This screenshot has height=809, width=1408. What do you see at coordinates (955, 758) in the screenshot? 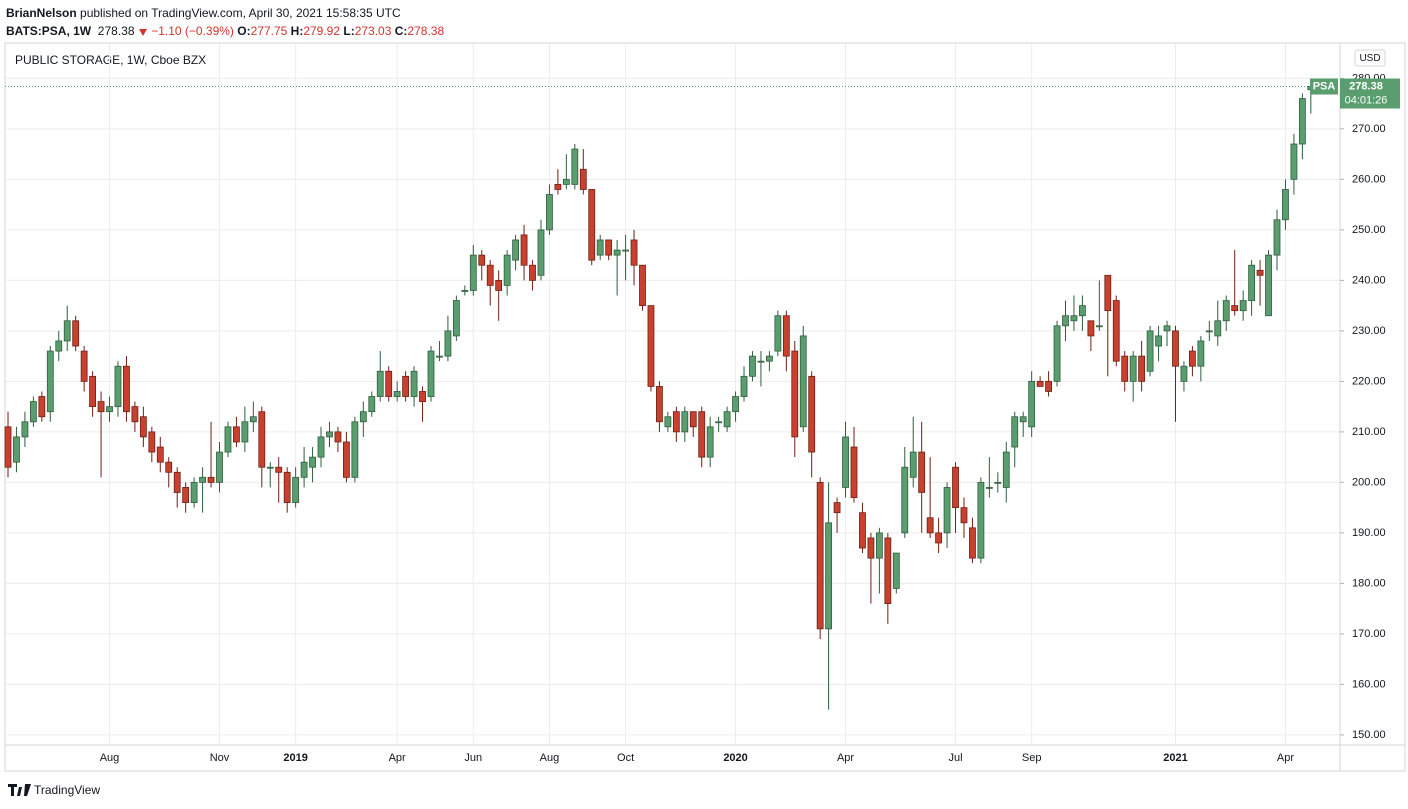
I see `x-tick-label: Jul` at bounding box center [955, 758].